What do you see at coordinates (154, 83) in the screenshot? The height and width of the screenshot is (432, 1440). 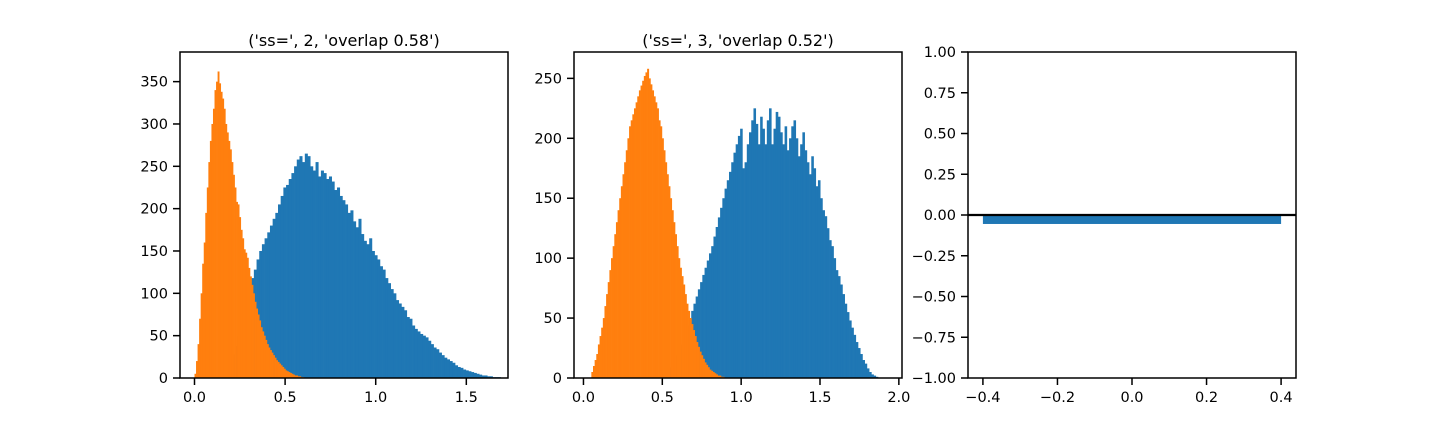 I see `y-tick-label: 350` at bounding box center [154, 83].